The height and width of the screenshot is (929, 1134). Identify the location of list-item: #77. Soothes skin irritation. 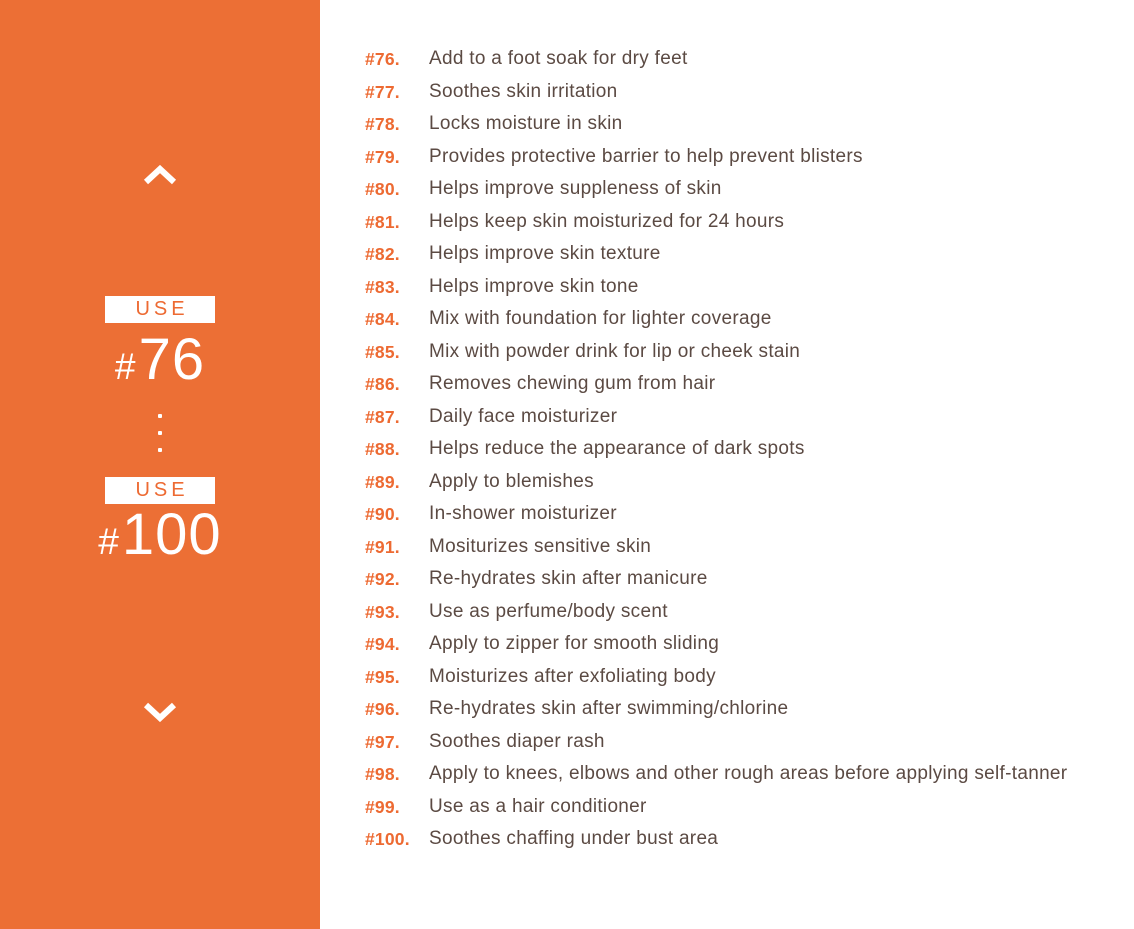
(739, 92).